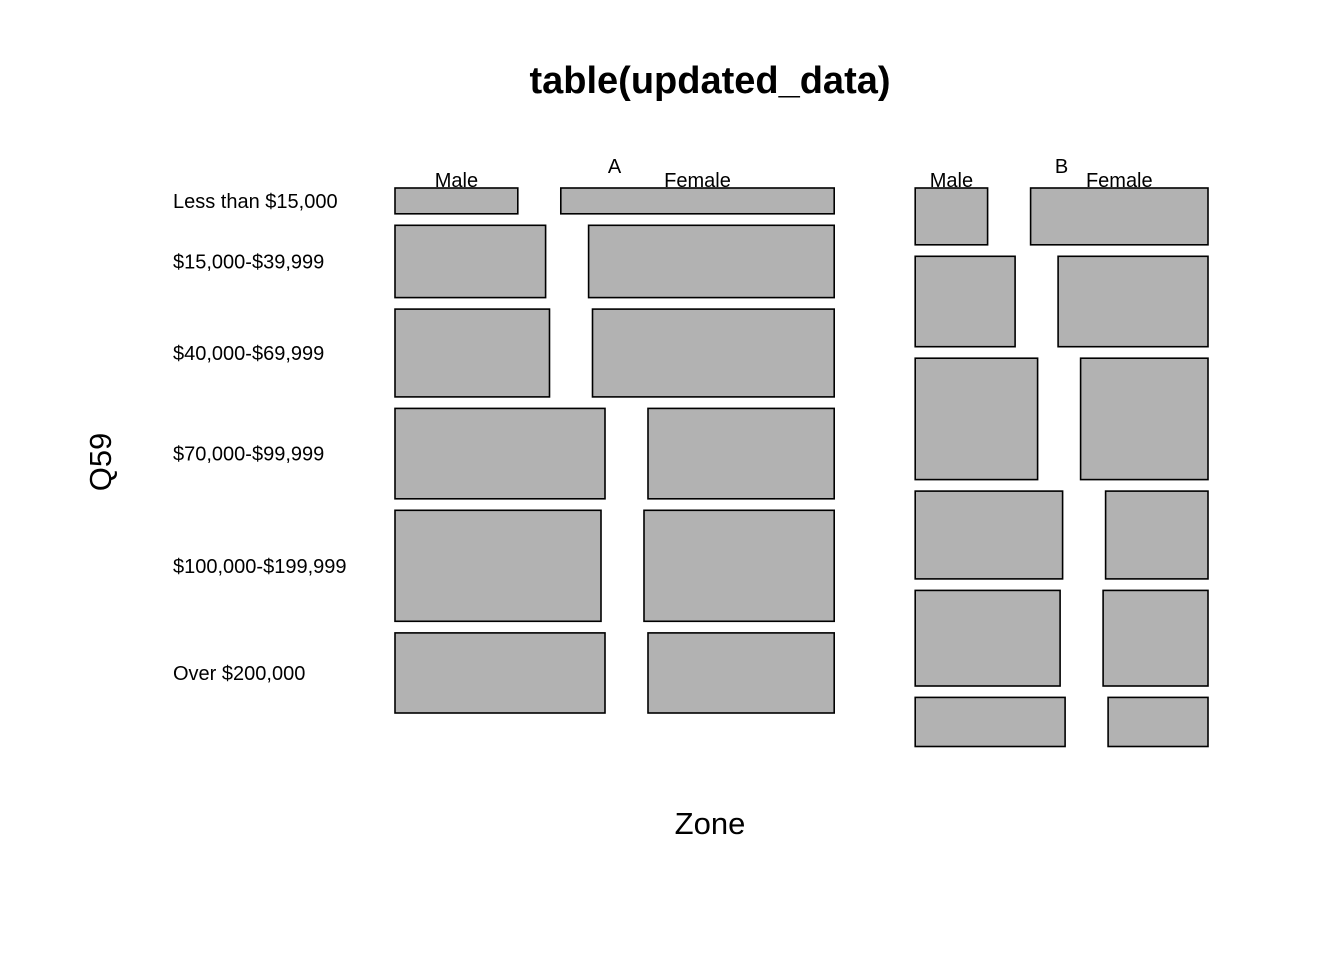 This screenshot has height=960, width=1344. I want to click on x-axis-label: Zone, so click(710, 823).